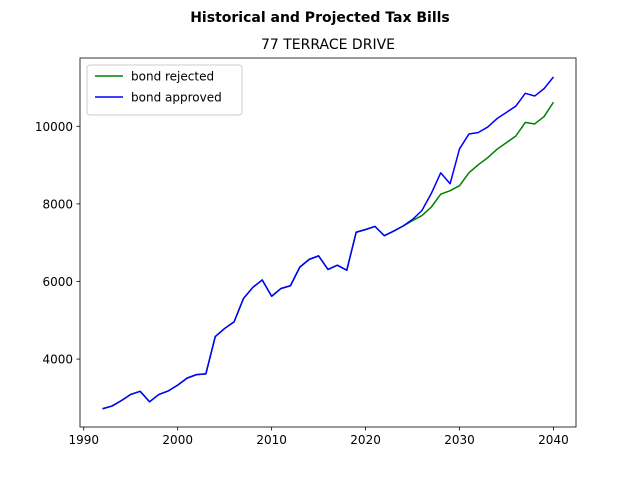  I want to click on x-tick-label: 2030, so click(459, 440).